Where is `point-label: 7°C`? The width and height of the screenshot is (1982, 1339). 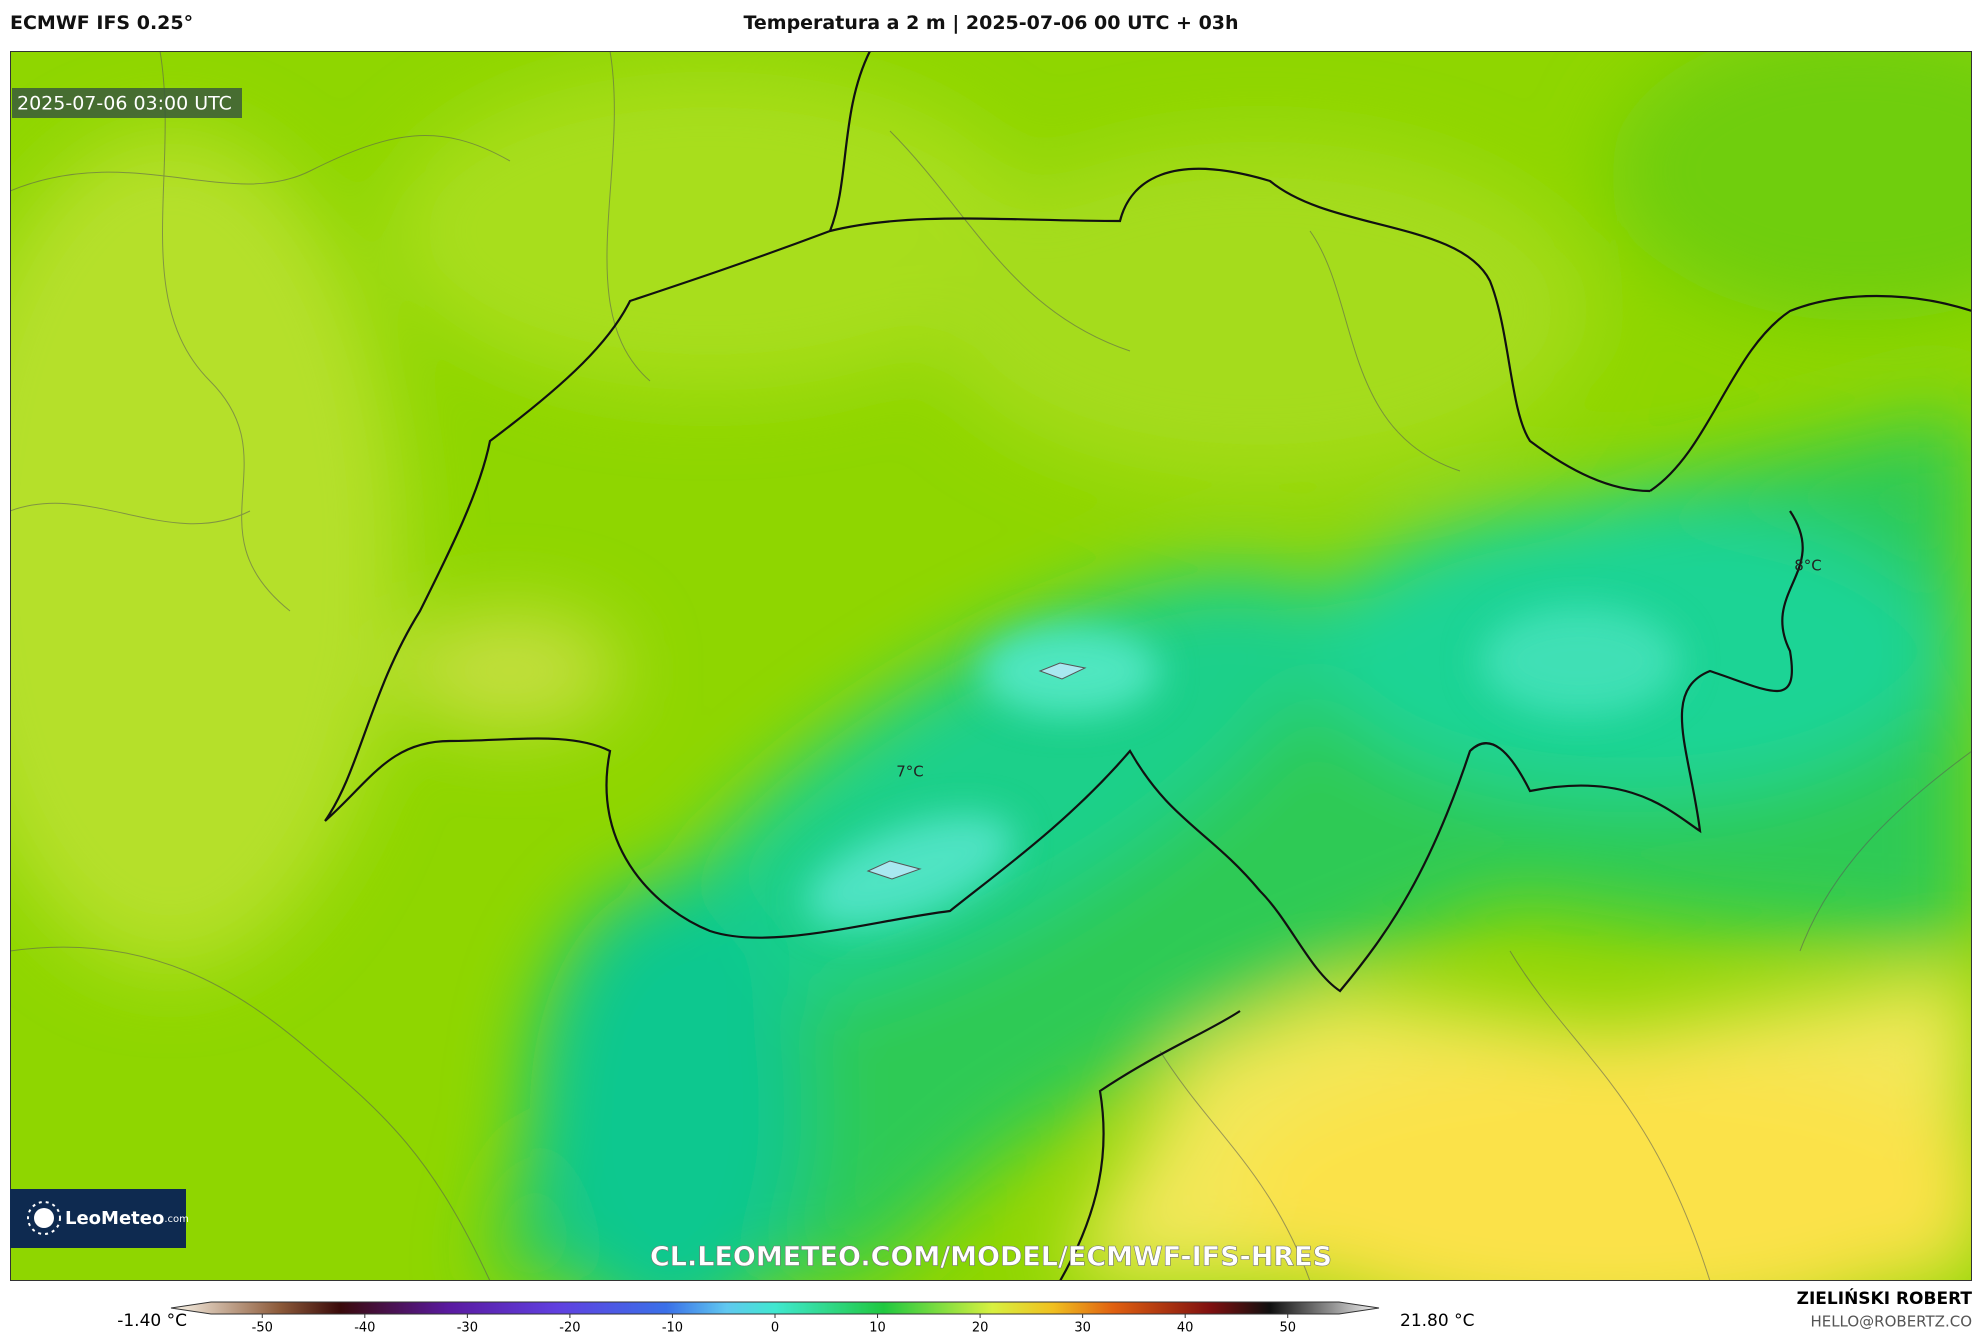
point-label: 7°C is located at coordinates (910, 772).